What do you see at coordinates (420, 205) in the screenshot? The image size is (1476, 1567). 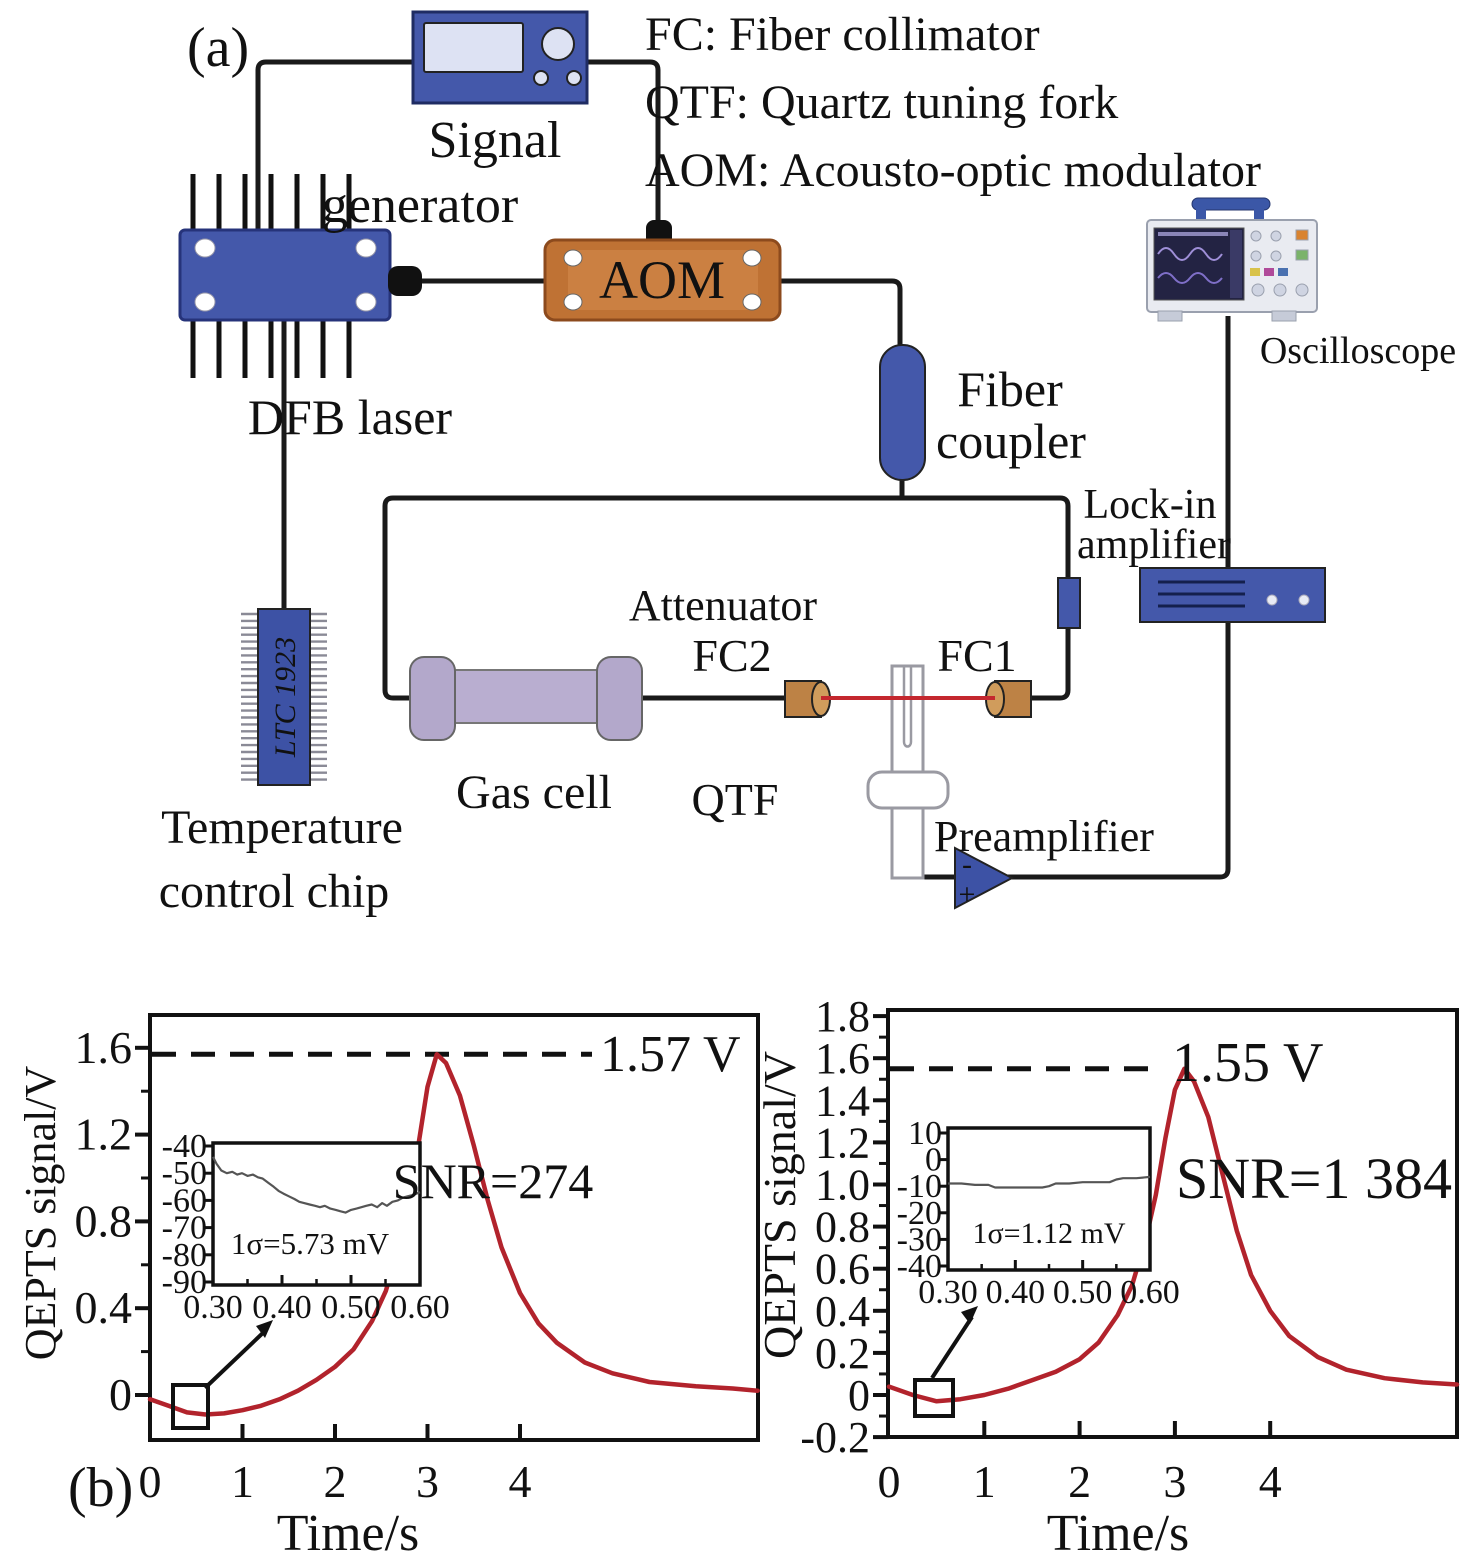 I see `signal-generator-label-2: generator` at bounding box center [420, 205].